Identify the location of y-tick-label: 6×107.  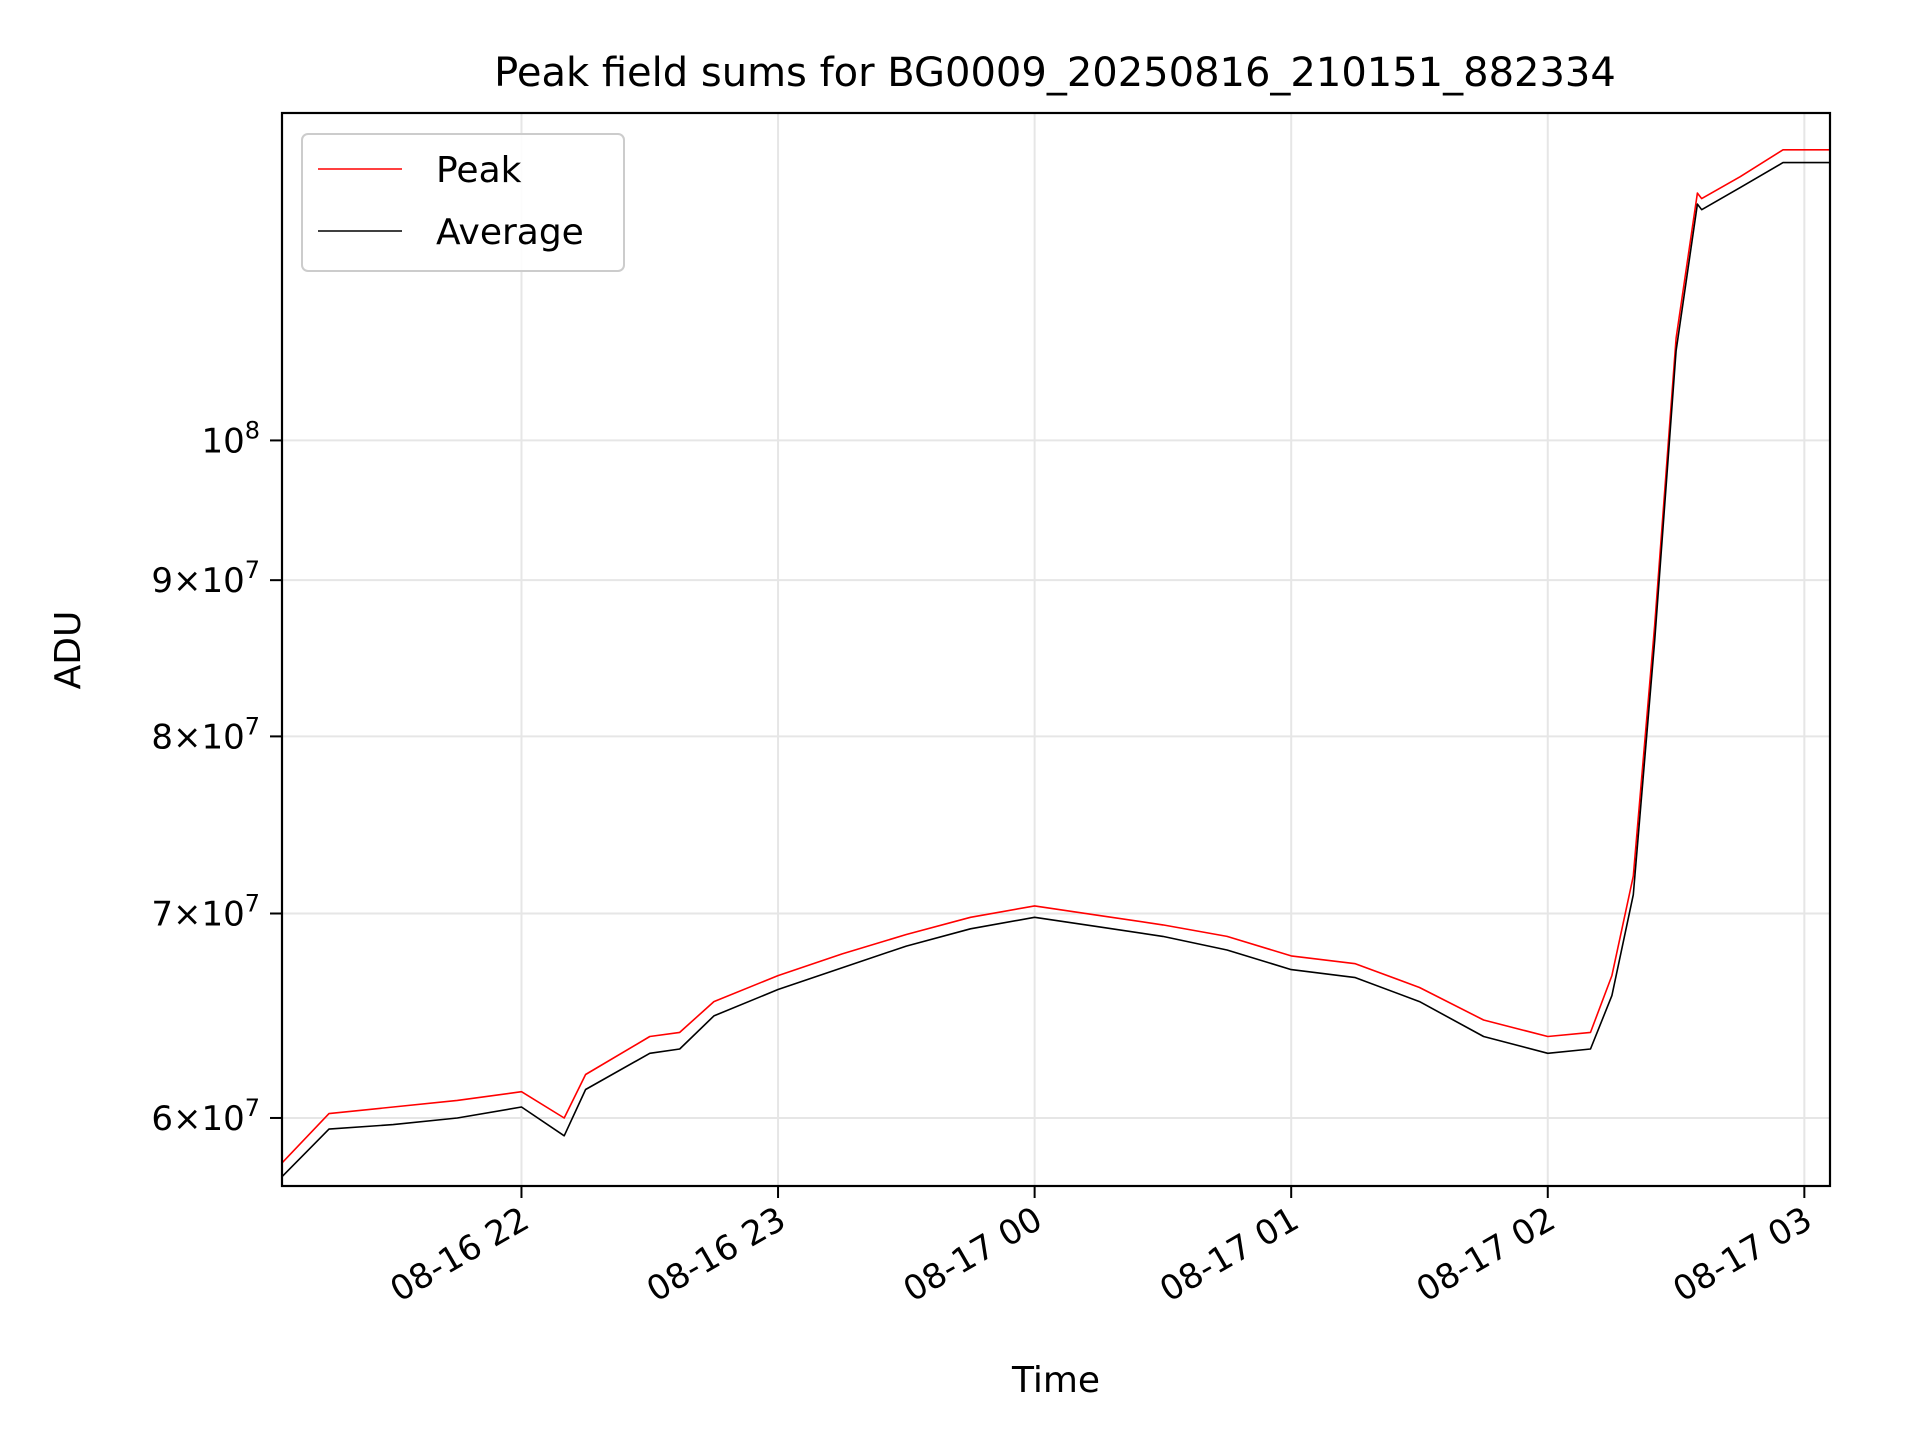
(205, 1116).